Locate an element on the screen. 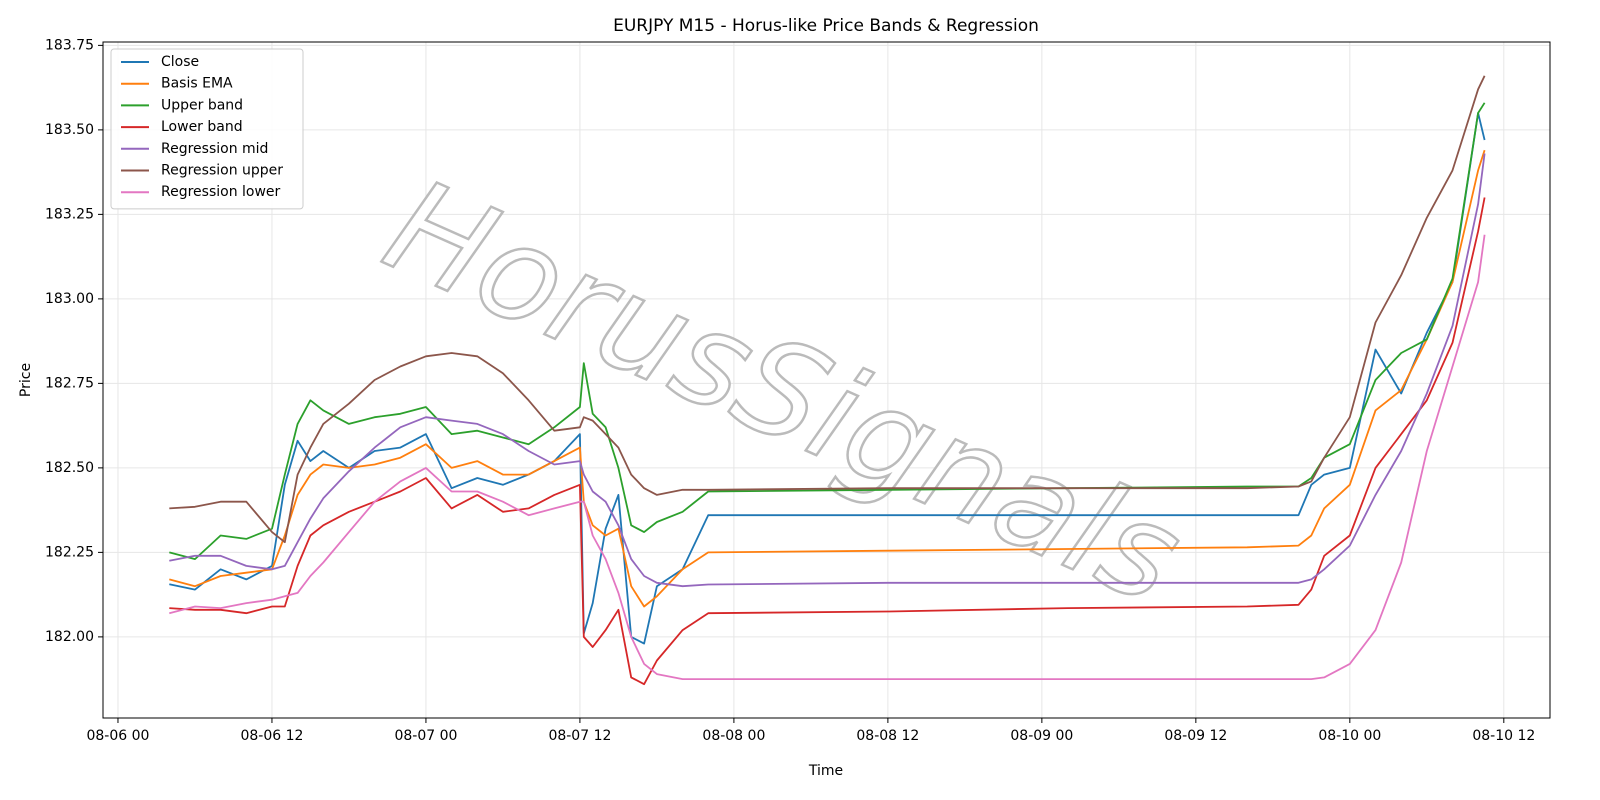 This screenshot has width=1600, height=800. y-tick-label: 182.00 is located at coordinates (69, 637).